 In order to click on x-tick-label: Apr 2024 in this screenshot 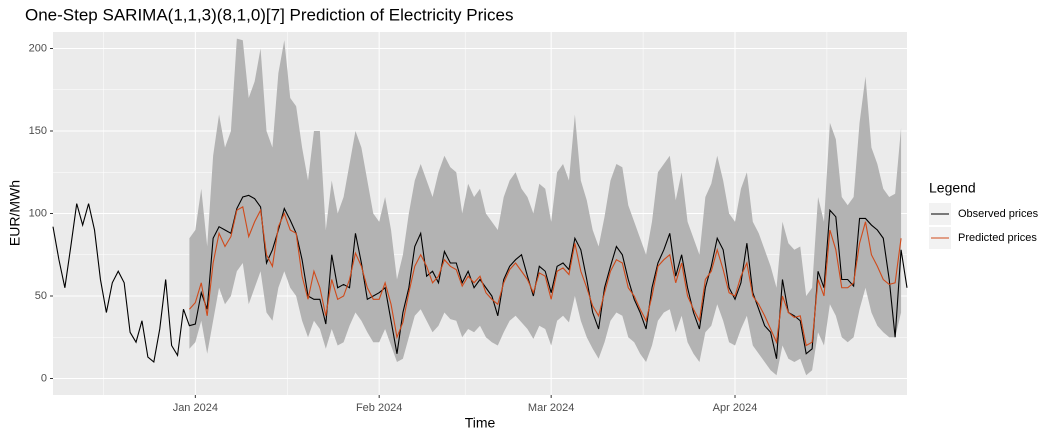, I will do `click(735, 408)`.